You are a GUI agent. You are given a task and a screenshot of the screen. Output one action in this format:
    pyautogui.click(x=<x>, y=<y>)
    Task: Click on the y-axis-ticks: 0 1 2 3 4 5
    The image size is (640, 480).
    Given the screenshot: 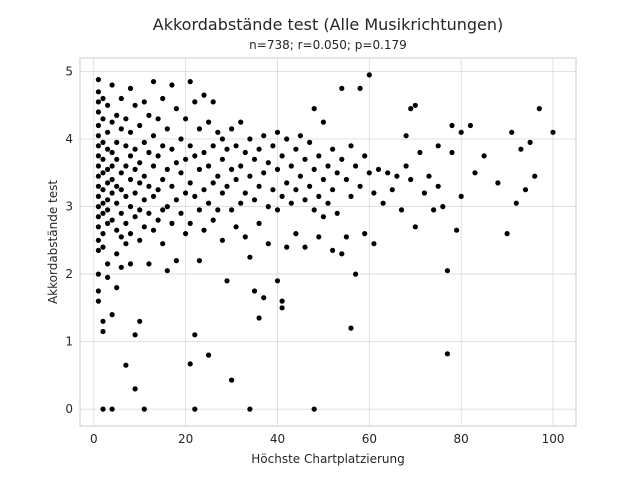 What is the action you would take?
    pyautogui.click(x=69, y=241)
    